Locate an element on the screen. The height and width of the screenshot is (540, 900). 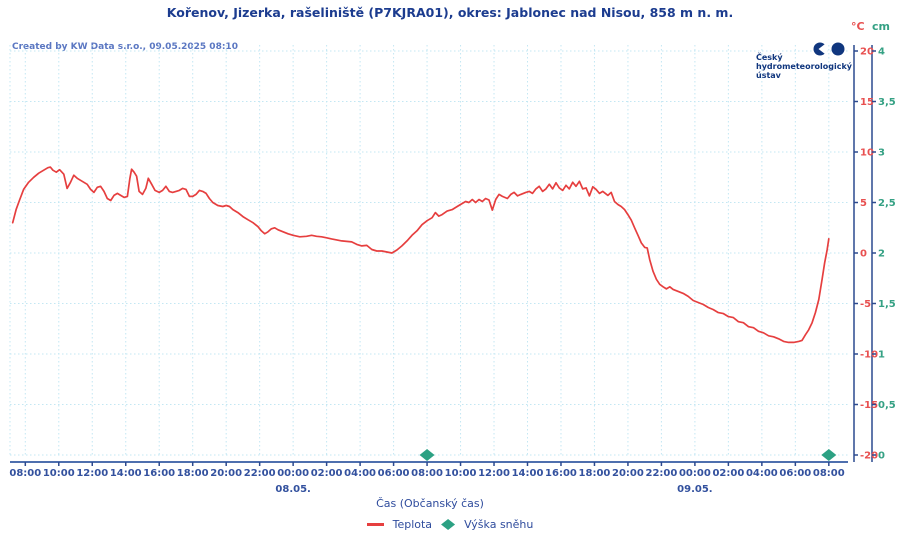
temp-tick-label: -20 is located at coordinates (869, 456).